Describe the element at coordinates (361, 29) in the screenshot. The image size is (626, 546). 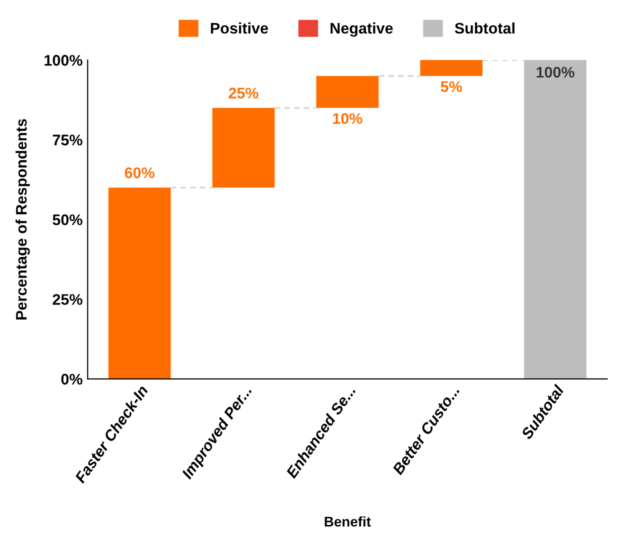
I see `legend-label: Negative` at that location.